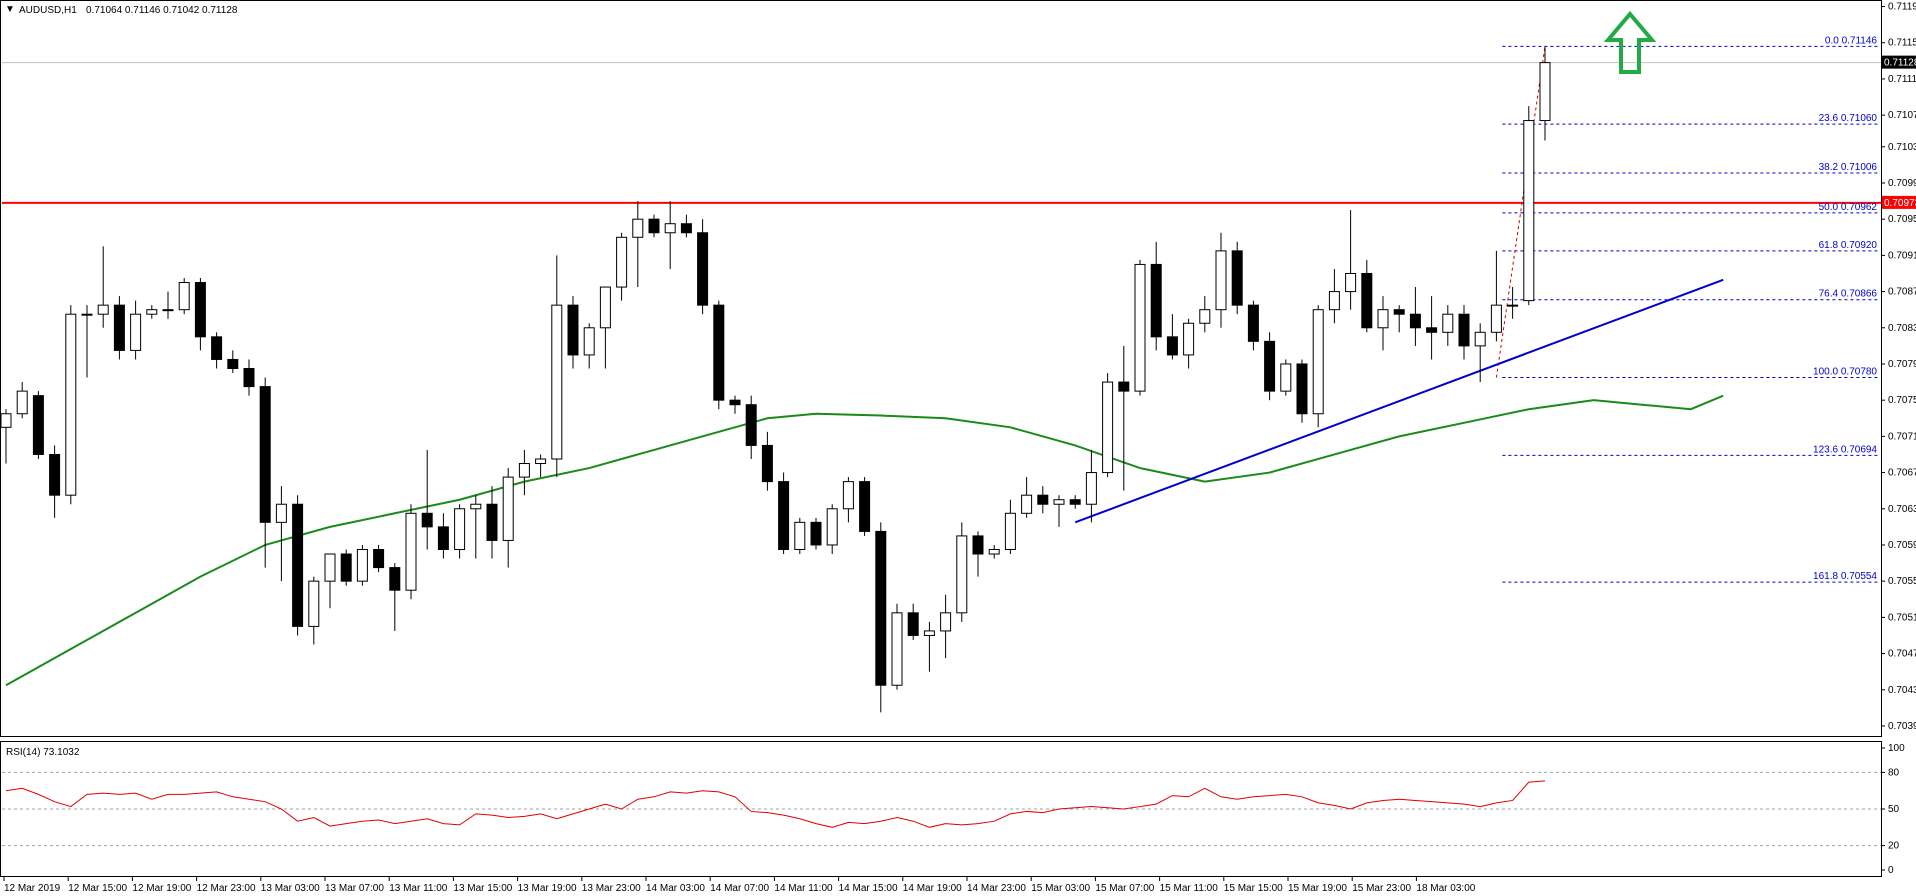  I want to click on price-tick-label: 0.70595, so click(1902, 545).